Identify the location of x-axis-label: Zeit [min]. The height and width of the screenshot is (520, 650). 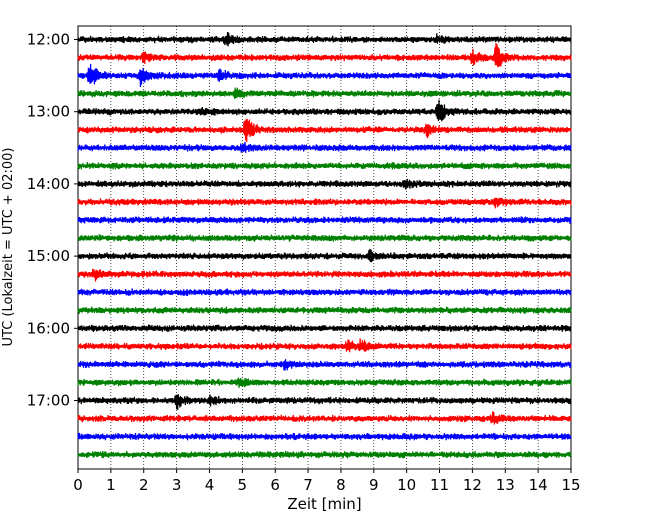
(324, 504).